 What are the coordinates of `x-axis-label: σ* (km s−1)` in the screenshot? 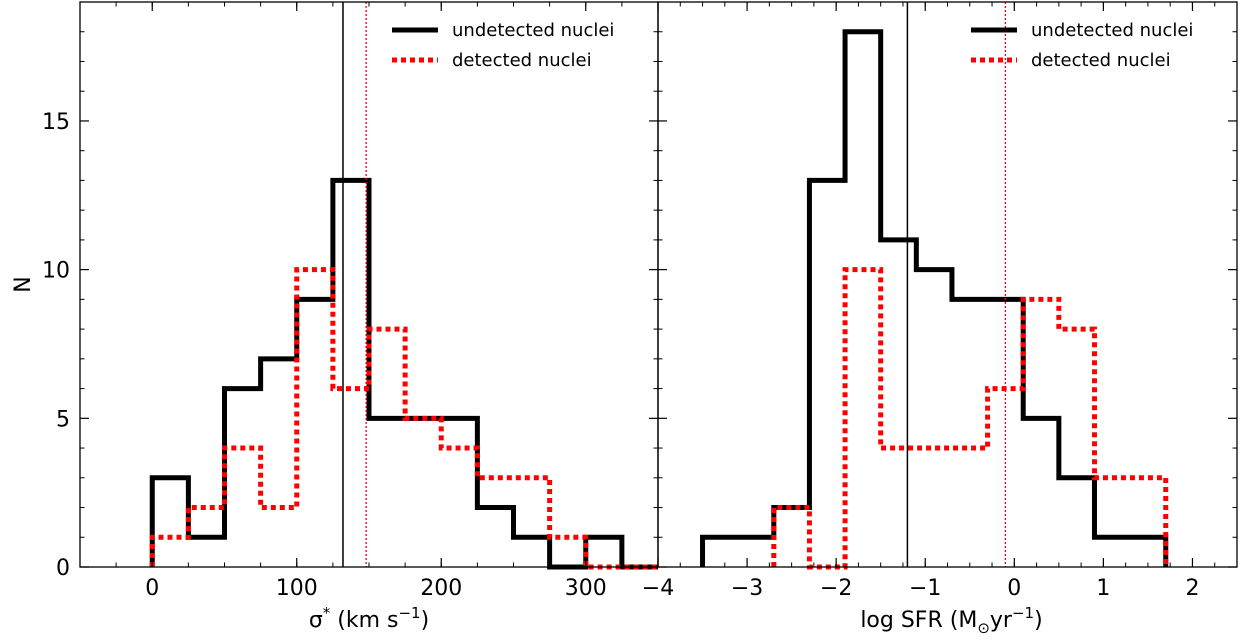 It's located at (369, 618).